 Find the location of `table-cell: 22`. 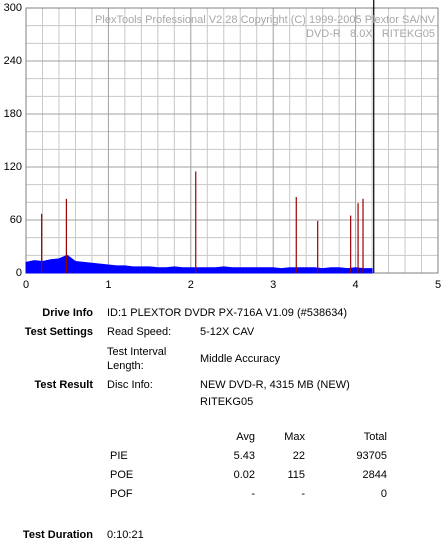

table-cell: 22 is located at coordinates (299, 456).